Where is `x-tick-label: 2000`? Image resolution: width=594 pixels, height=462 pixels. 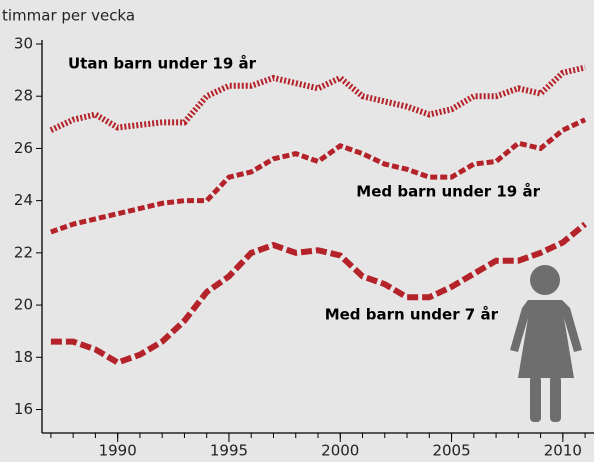
x-tick-label: 2000 is located at coordinates (340, 451).